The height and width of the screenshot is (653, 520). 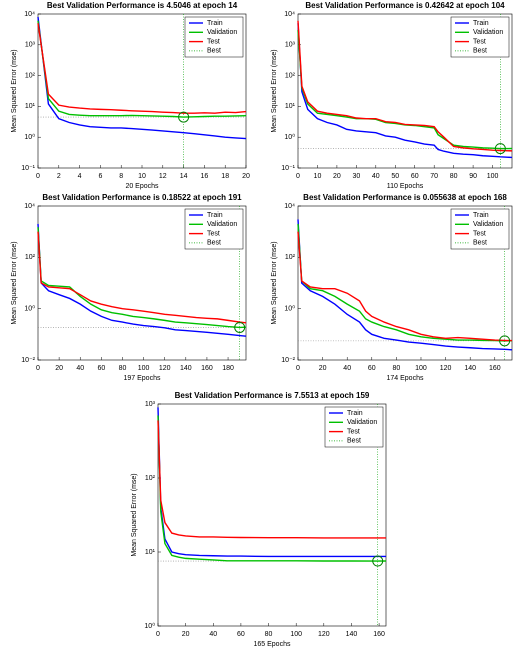 I want to click on x-tick-label: 4, so click(x=80, y=176).